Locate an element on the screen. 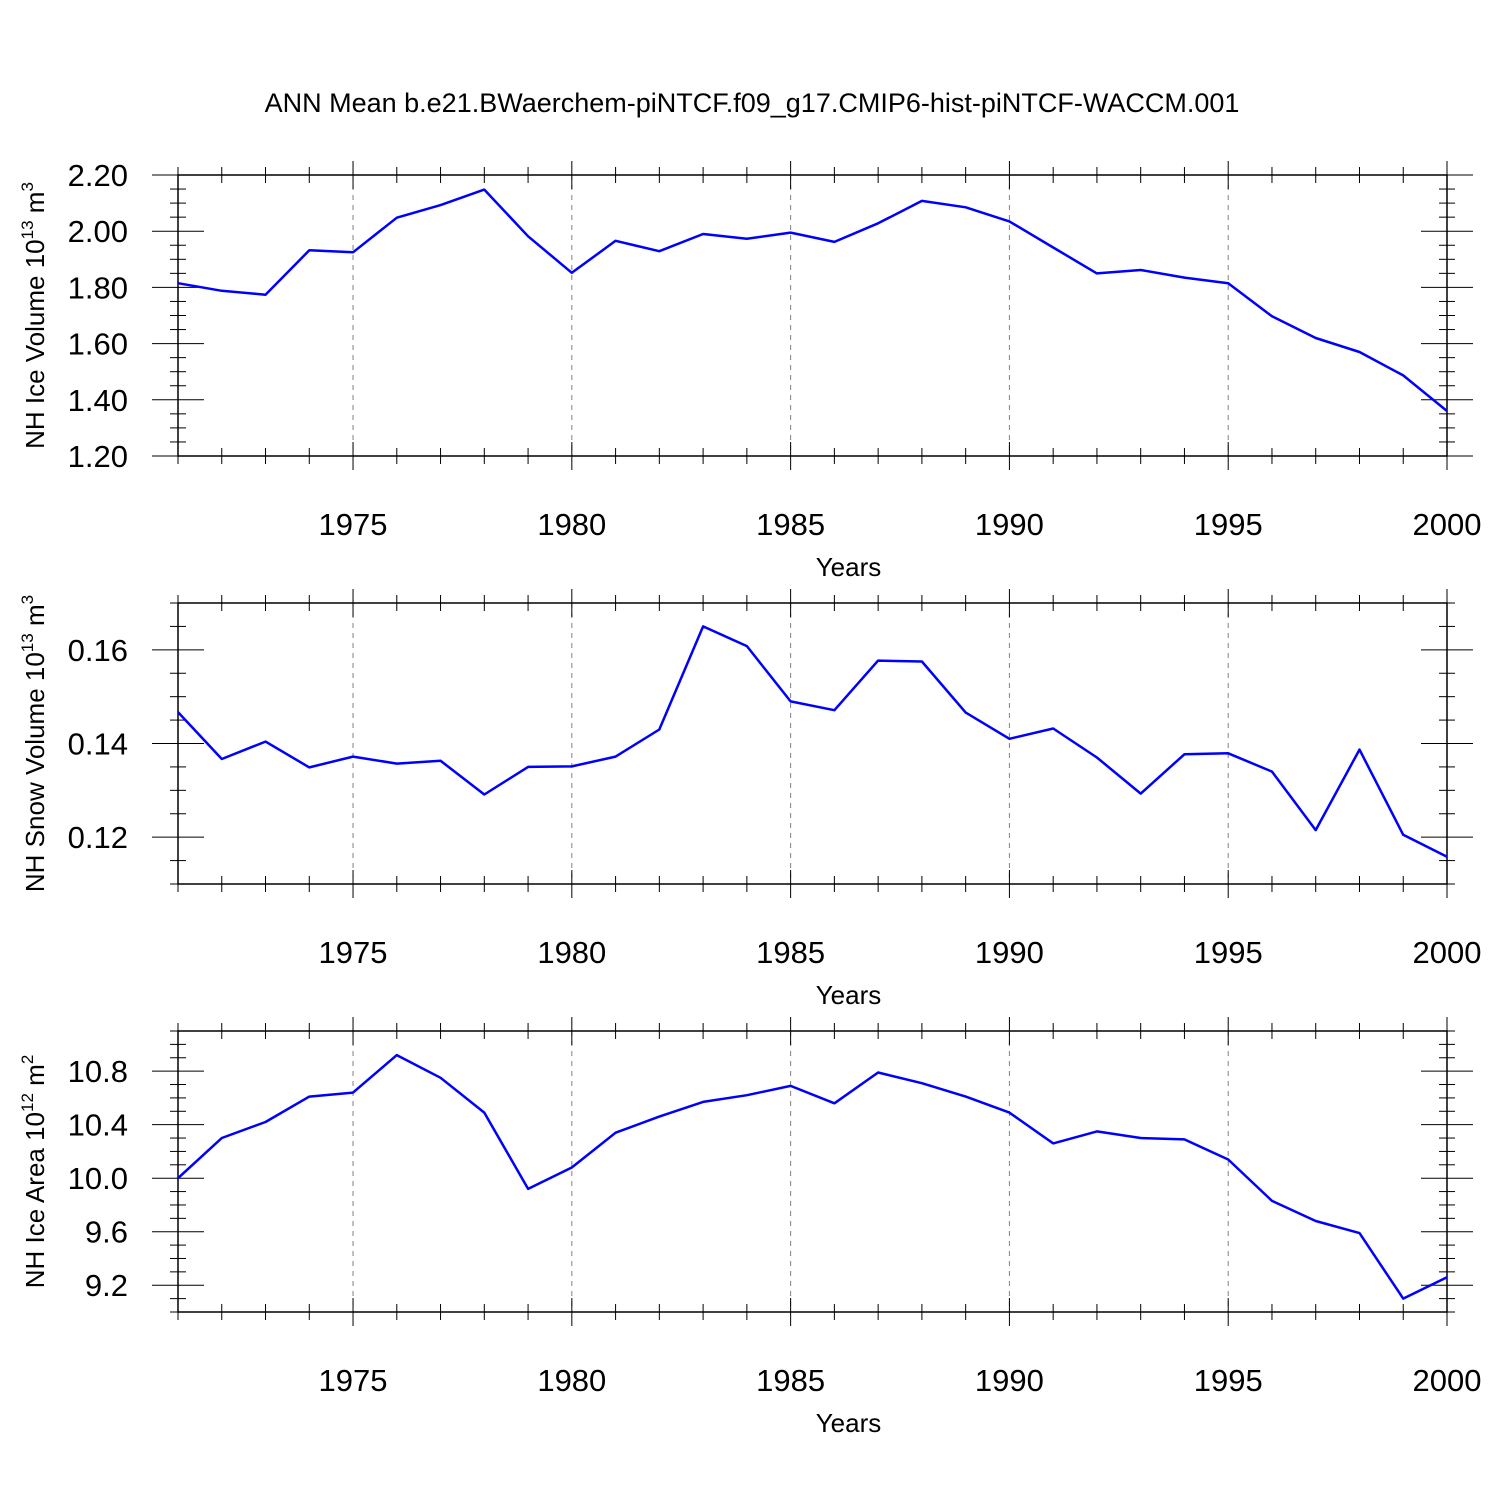 This screenshot has height=1500, width=1500. y-axis-title-part: NH Snow Volume 10 is located at coordinates (35, 772).